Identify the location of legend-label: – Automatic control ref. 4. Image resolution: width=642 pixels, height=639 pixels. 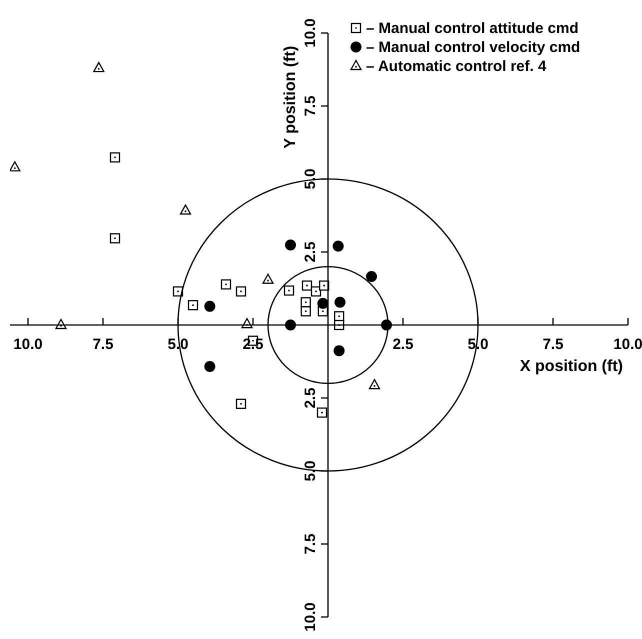
(456, 66).